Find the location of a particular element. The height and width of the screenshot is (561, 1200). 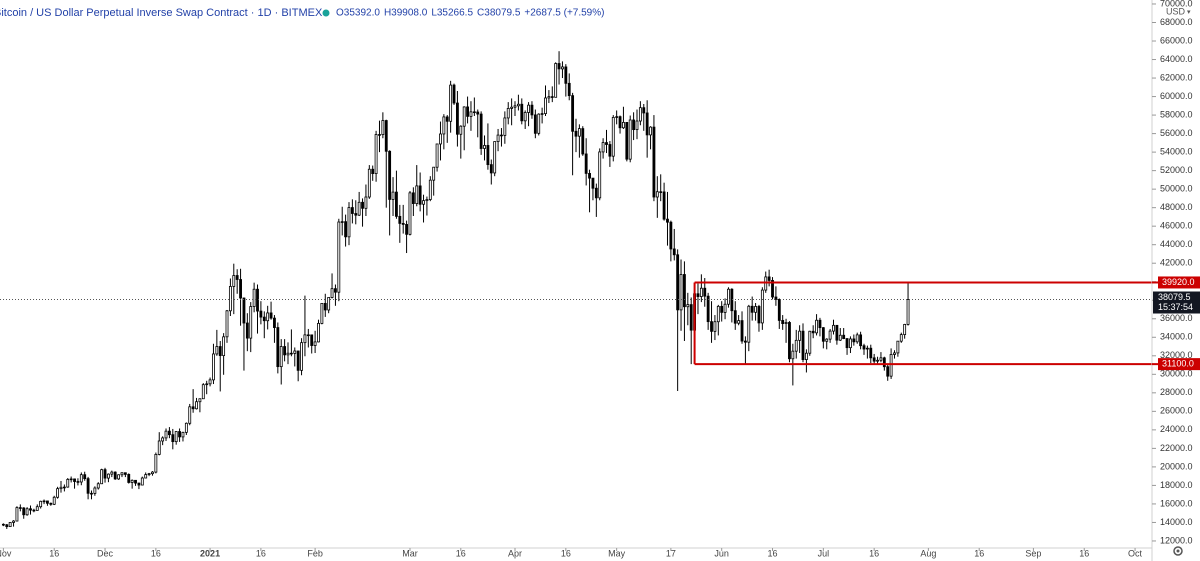

y-tick-label: 70000.0 is located at coordinates (1176, 4).